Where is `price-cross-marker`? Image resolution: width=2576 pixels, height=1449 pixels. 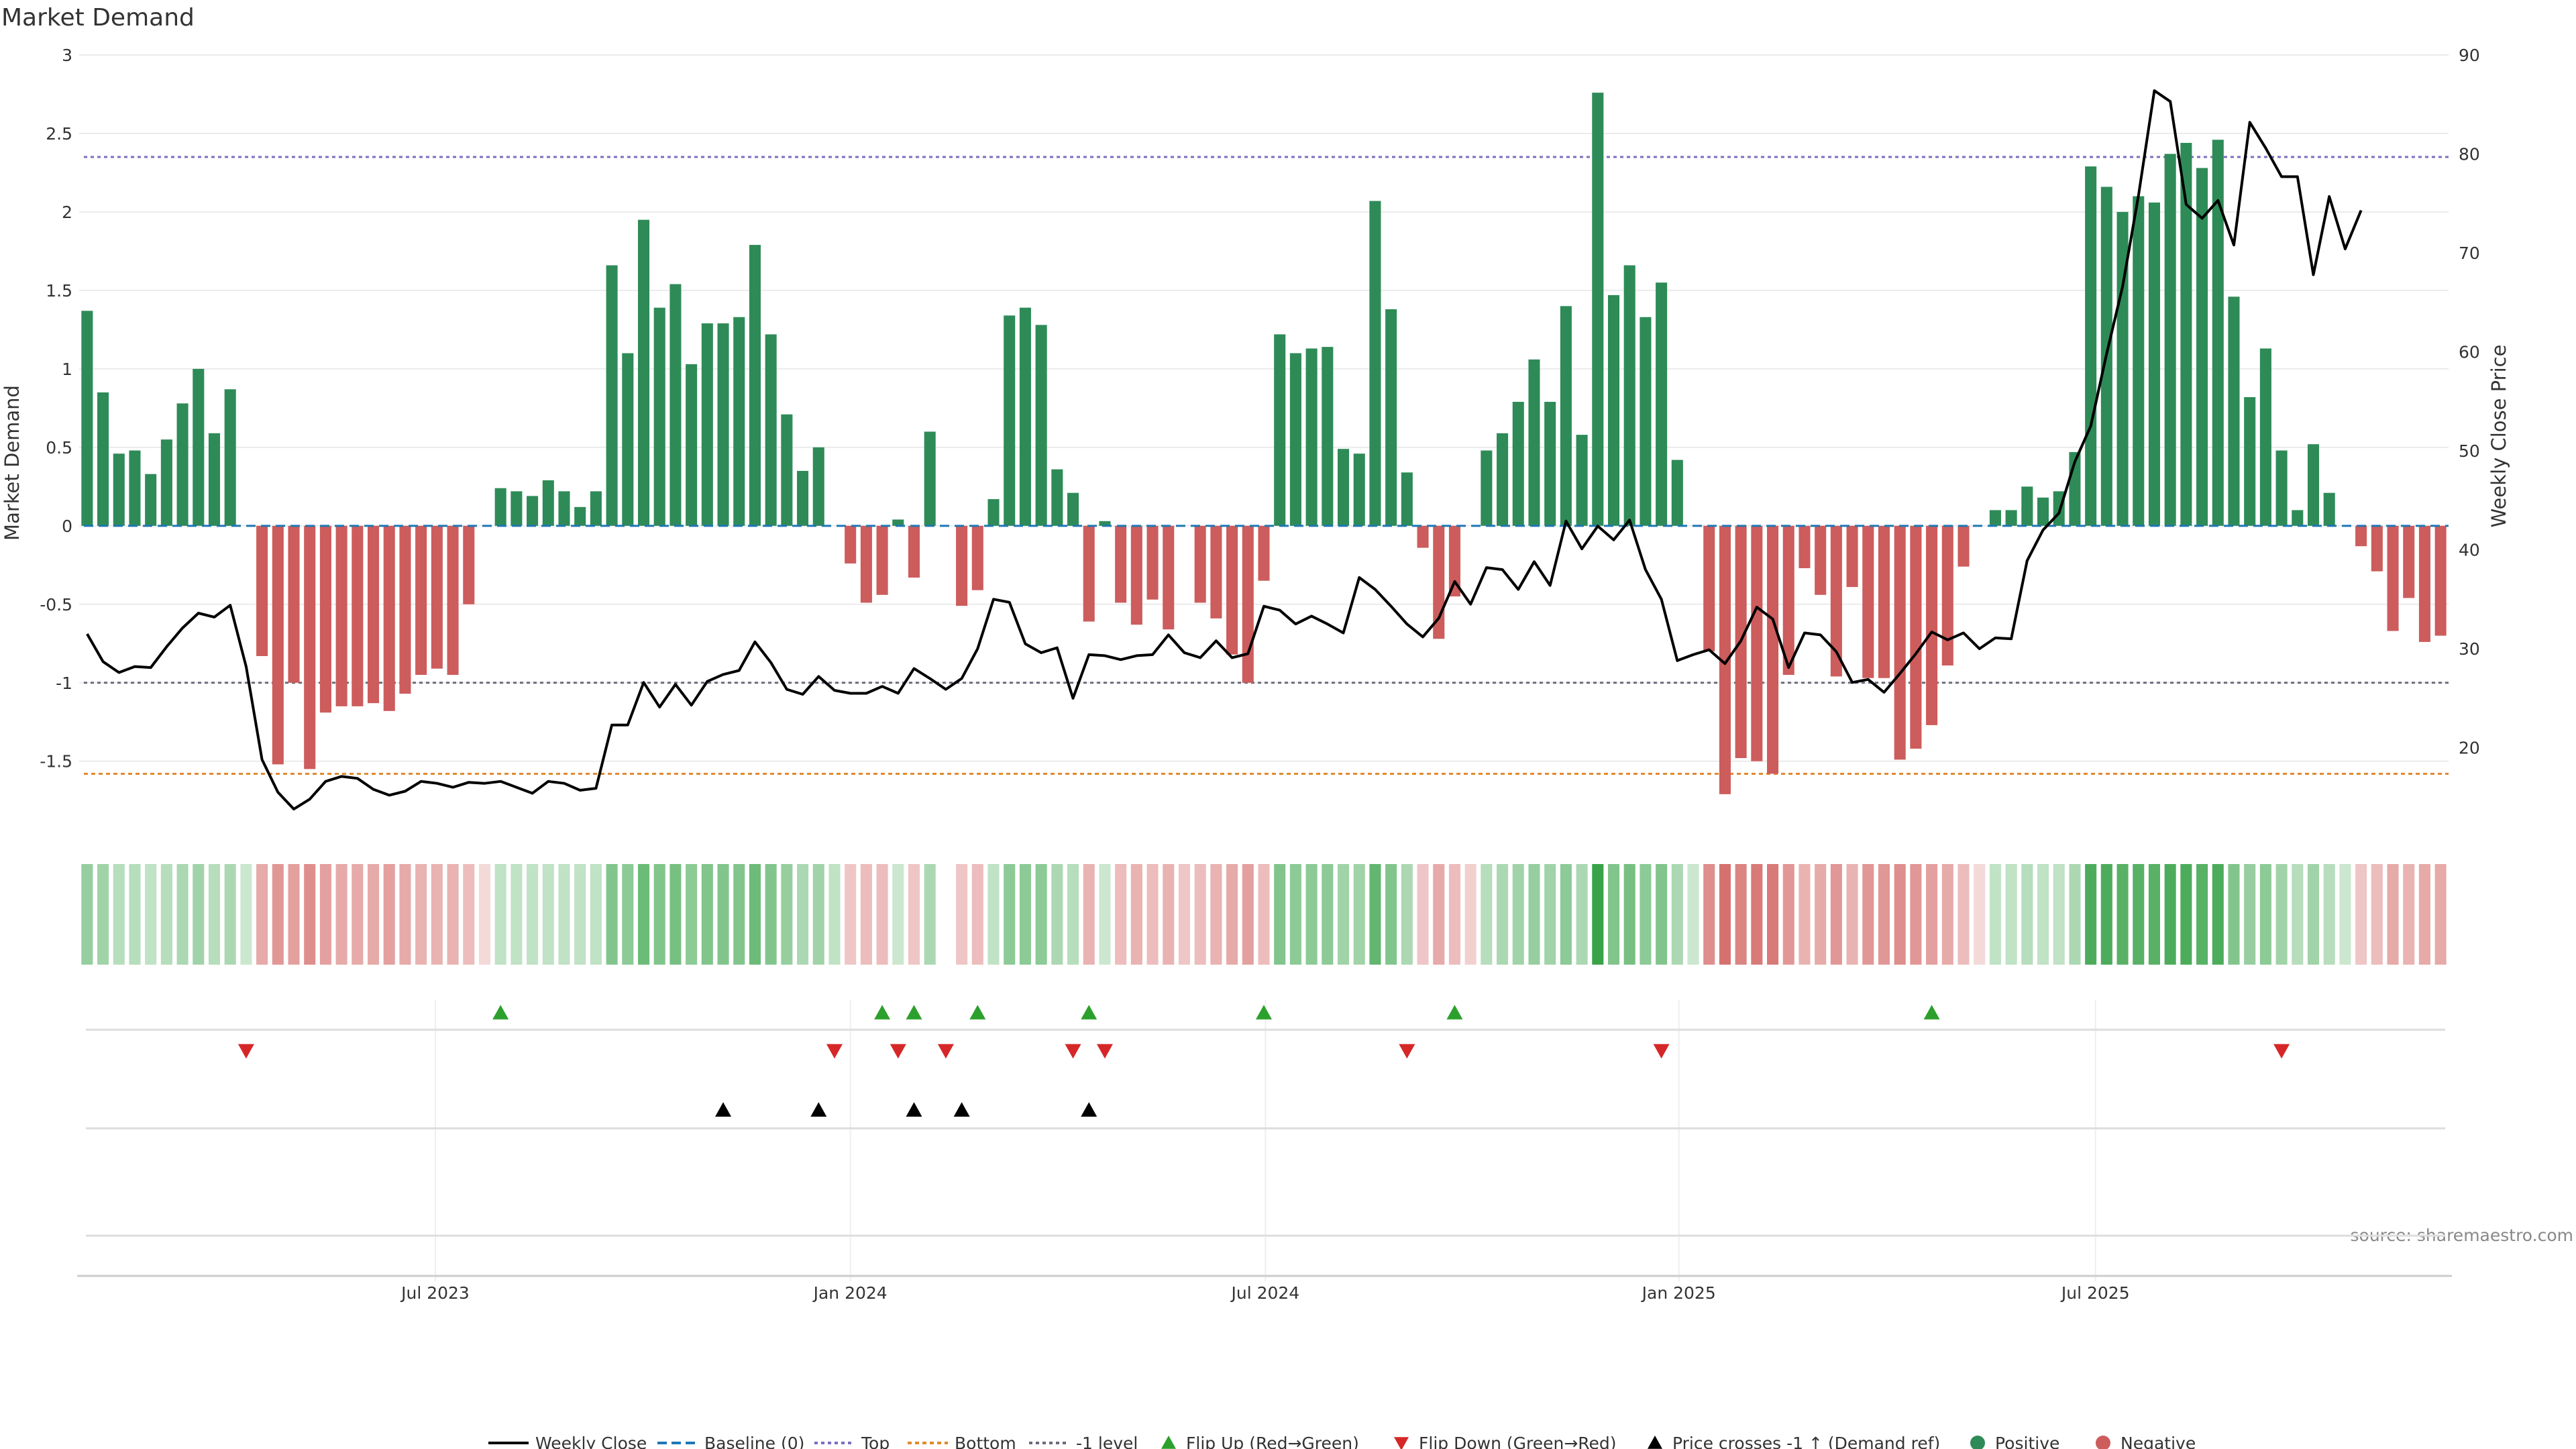 price-cross-marker is located at coordinates (961, 1109).